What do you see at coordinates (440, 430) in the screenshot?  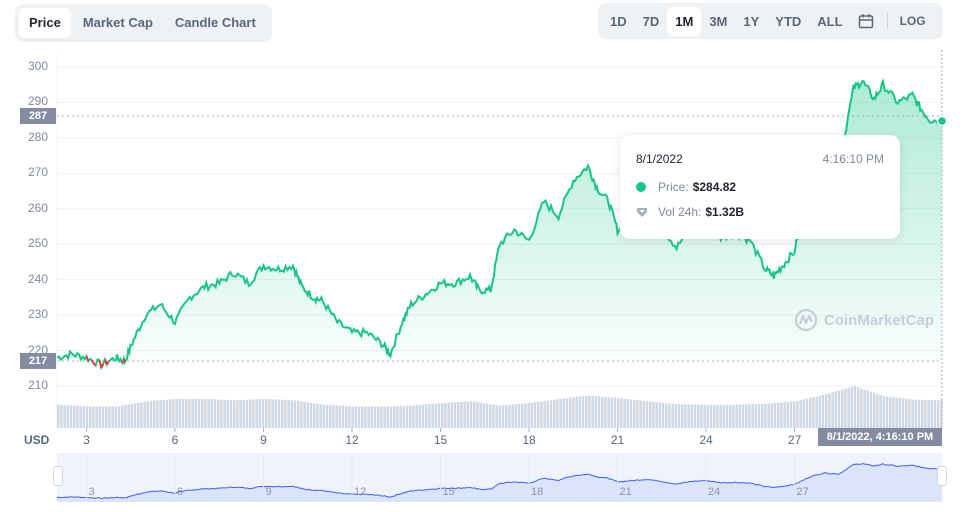 I see `x-axis-ticks` at bounding box center [440, 430].